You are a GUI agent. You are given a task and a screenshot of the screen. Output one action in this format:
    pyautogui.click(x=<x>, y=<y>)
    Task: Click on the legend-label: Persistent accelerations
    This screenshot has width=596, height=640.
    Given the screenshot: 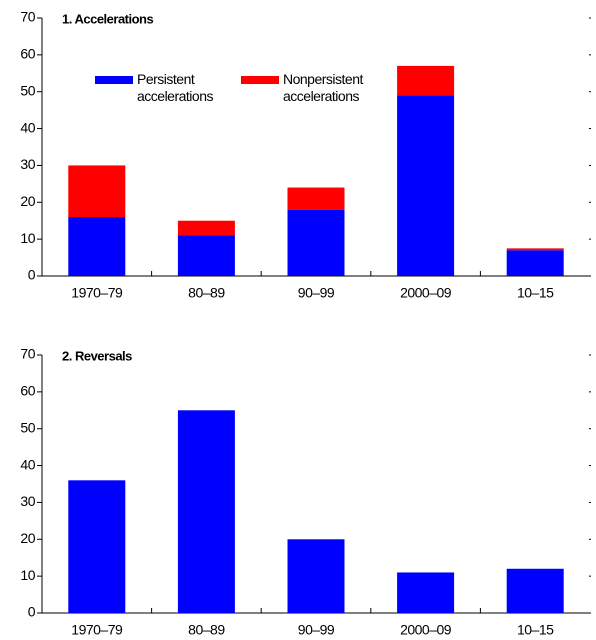 What is the action you would take?
    pyautogui.click(x=175, y=87)
    